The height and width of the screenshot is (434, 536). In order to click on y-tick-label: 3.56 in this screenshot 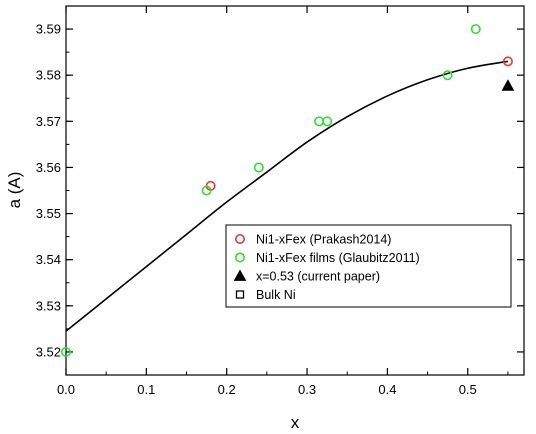, I will do `click(48, 167)`.